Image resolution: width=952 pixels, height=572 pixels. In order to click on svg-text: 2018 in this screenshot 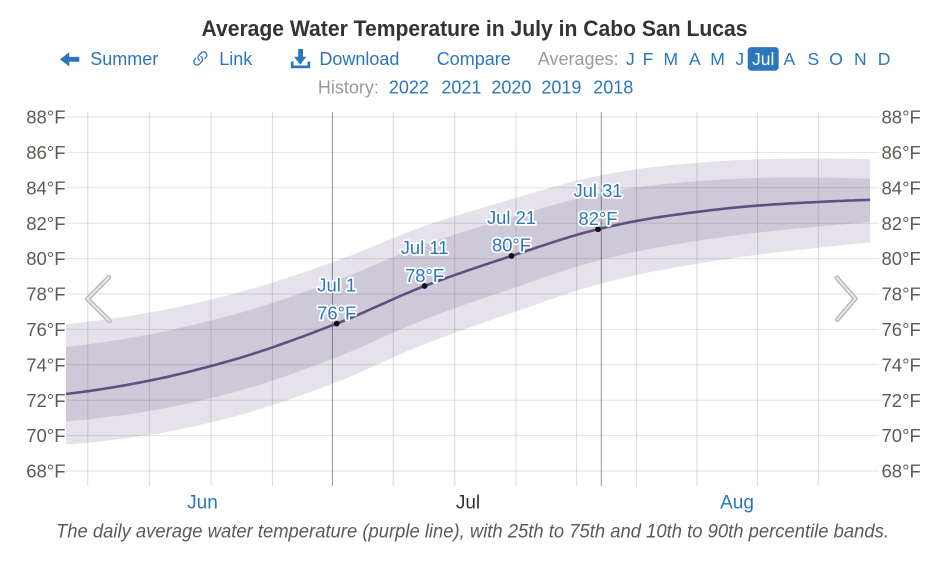, I will do `click(613, 87)`.